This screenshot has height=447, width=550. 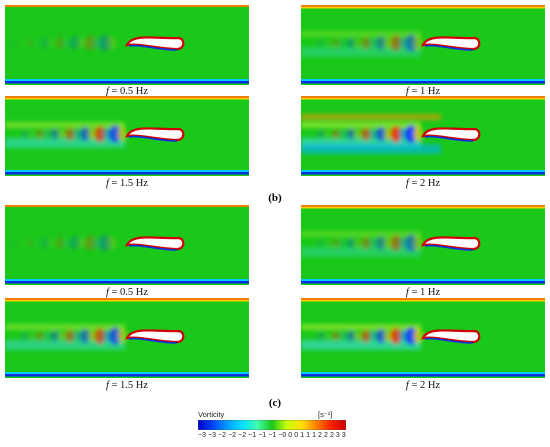 What do you see at coordinates (127, 385) in the screenshot?
I see `panel-caption: f = 1.5 Hz` at bounding box center [127, 385].